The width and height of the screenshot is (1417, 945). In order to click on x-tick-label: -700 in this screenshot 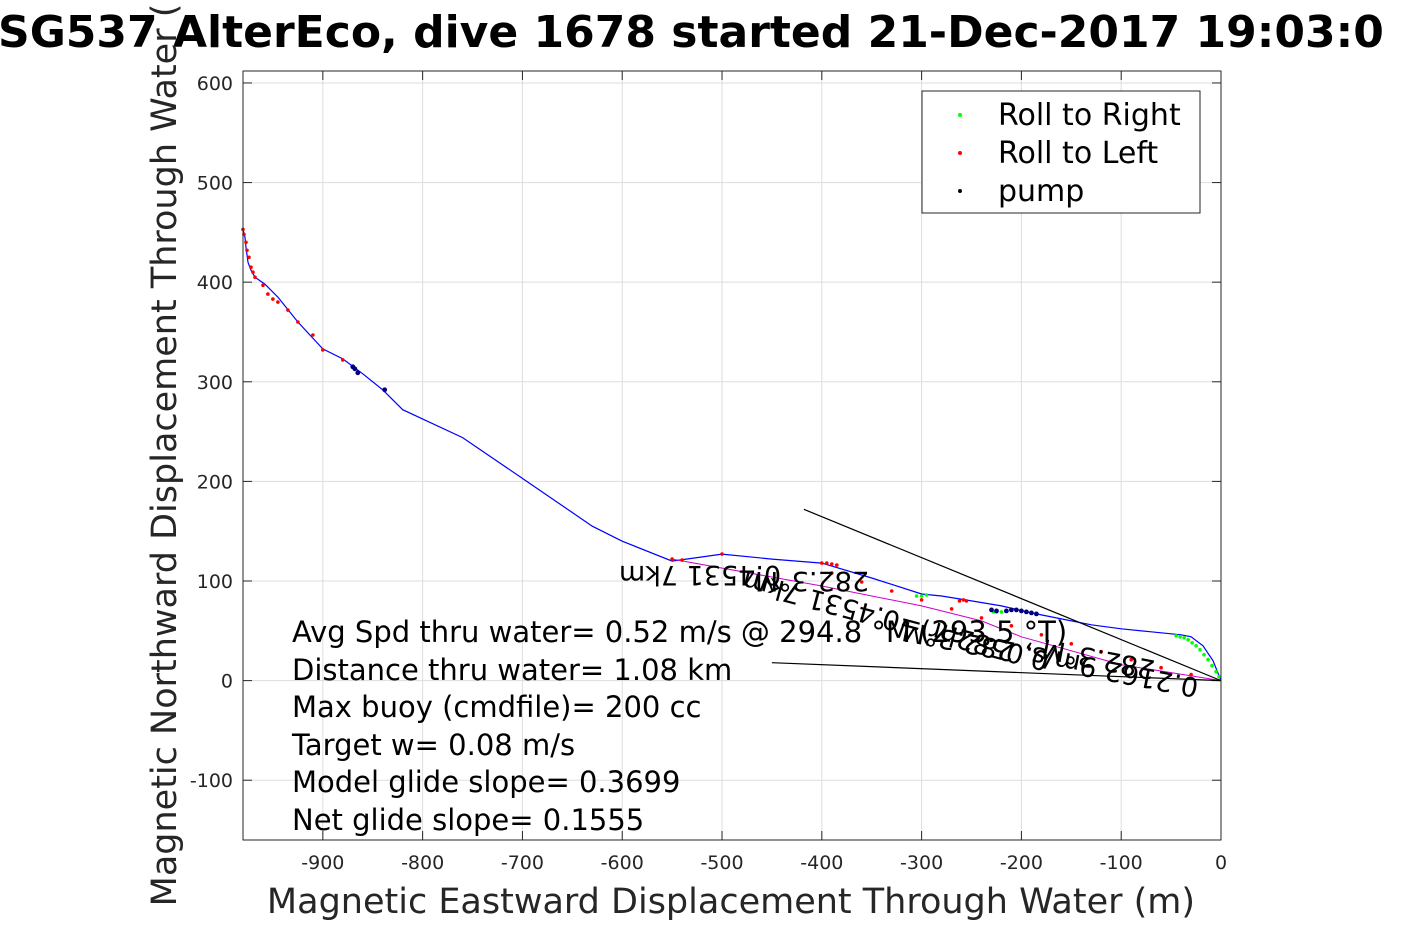, I will do `click(522, 863)`.